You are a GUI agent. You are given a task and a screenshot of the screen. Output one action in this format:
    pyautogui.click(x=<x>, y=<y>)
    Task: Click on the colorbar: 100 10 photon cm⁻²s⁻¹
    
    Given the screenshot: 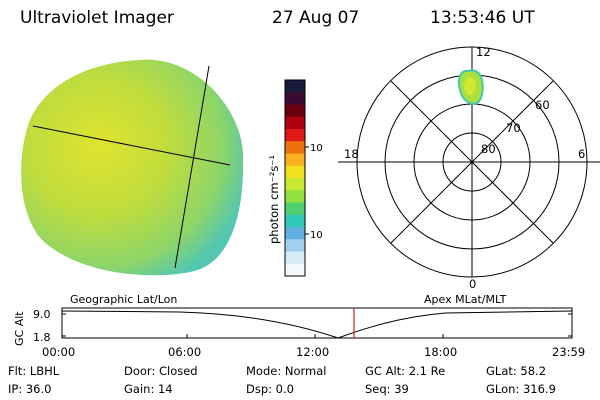 What is the action you would take?
    pyautogui.click(x=294, y=178)
    